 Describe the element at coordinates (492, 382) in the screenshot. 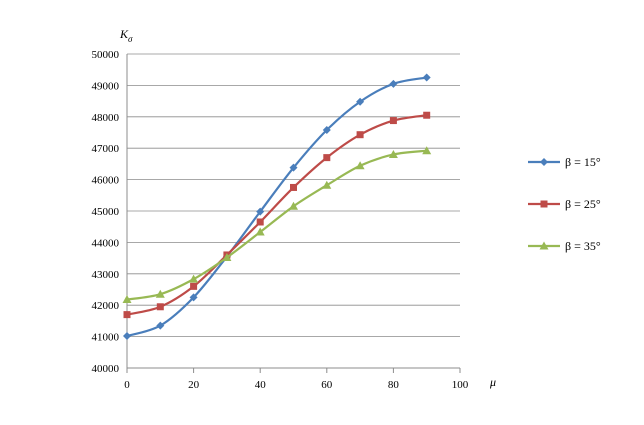

I see `x-axis-title: μ` at that location.